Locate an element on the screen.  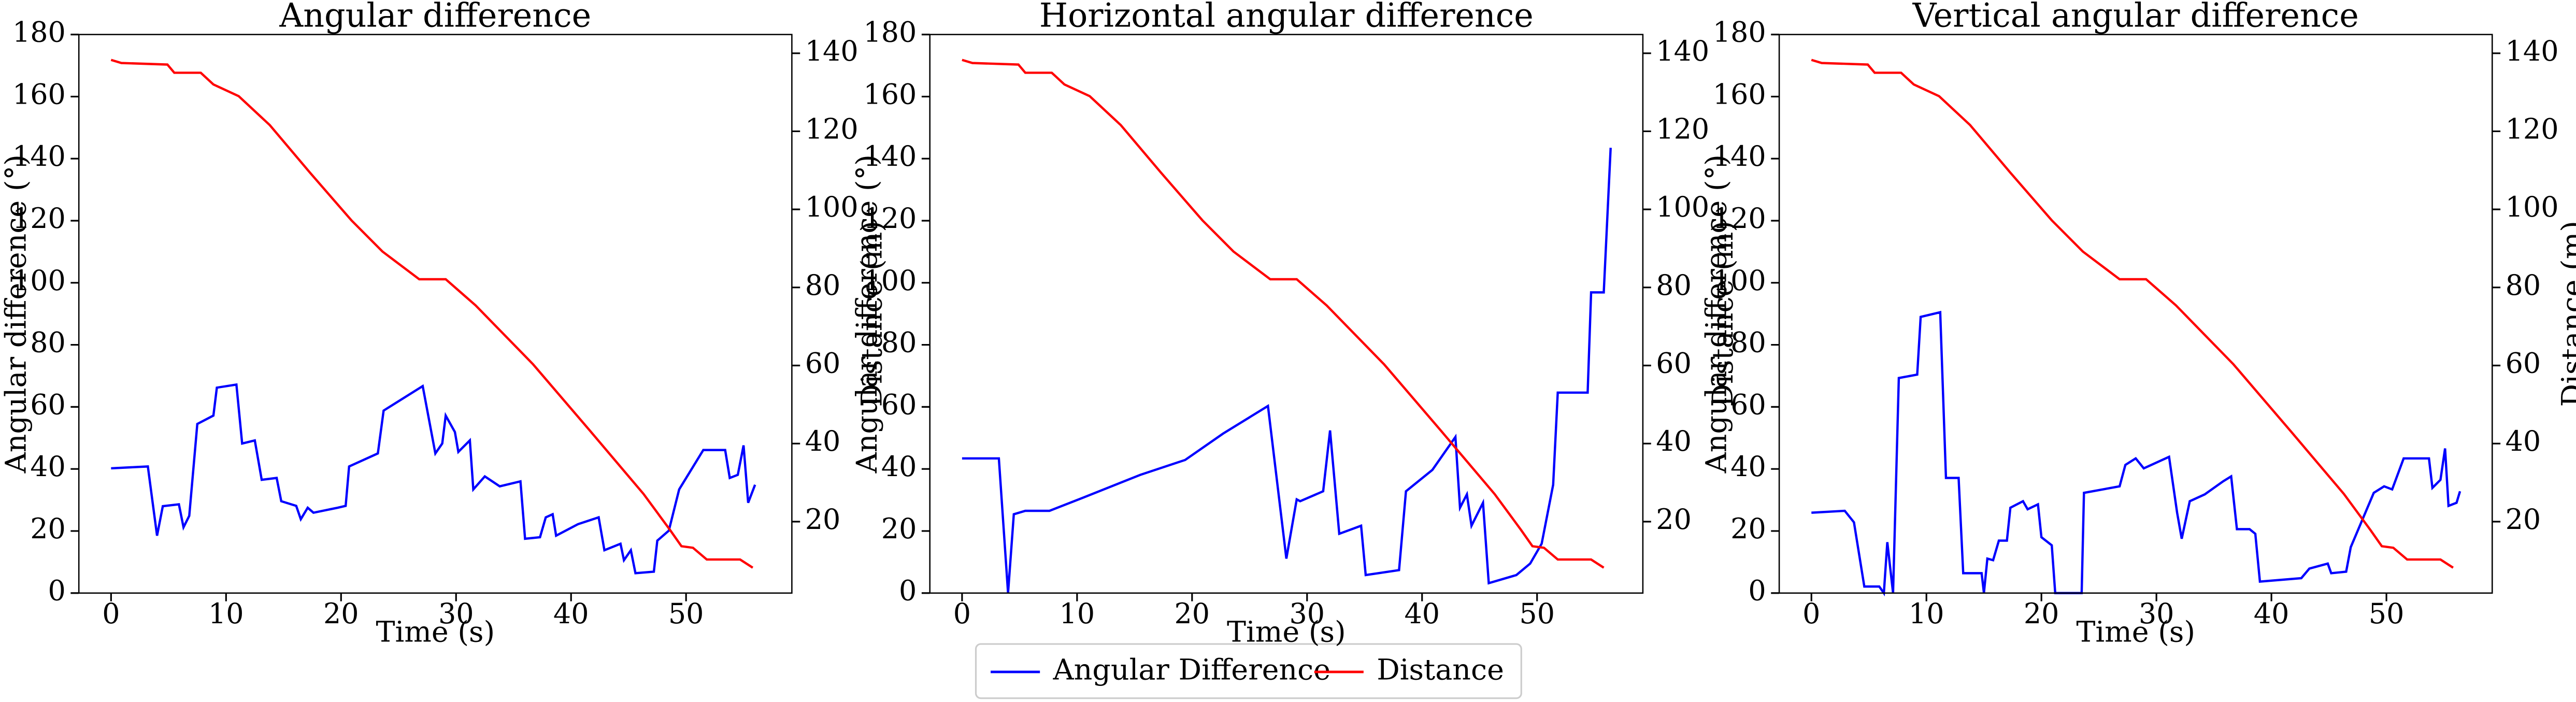
legend-box is located at coordinates (1249, 671).